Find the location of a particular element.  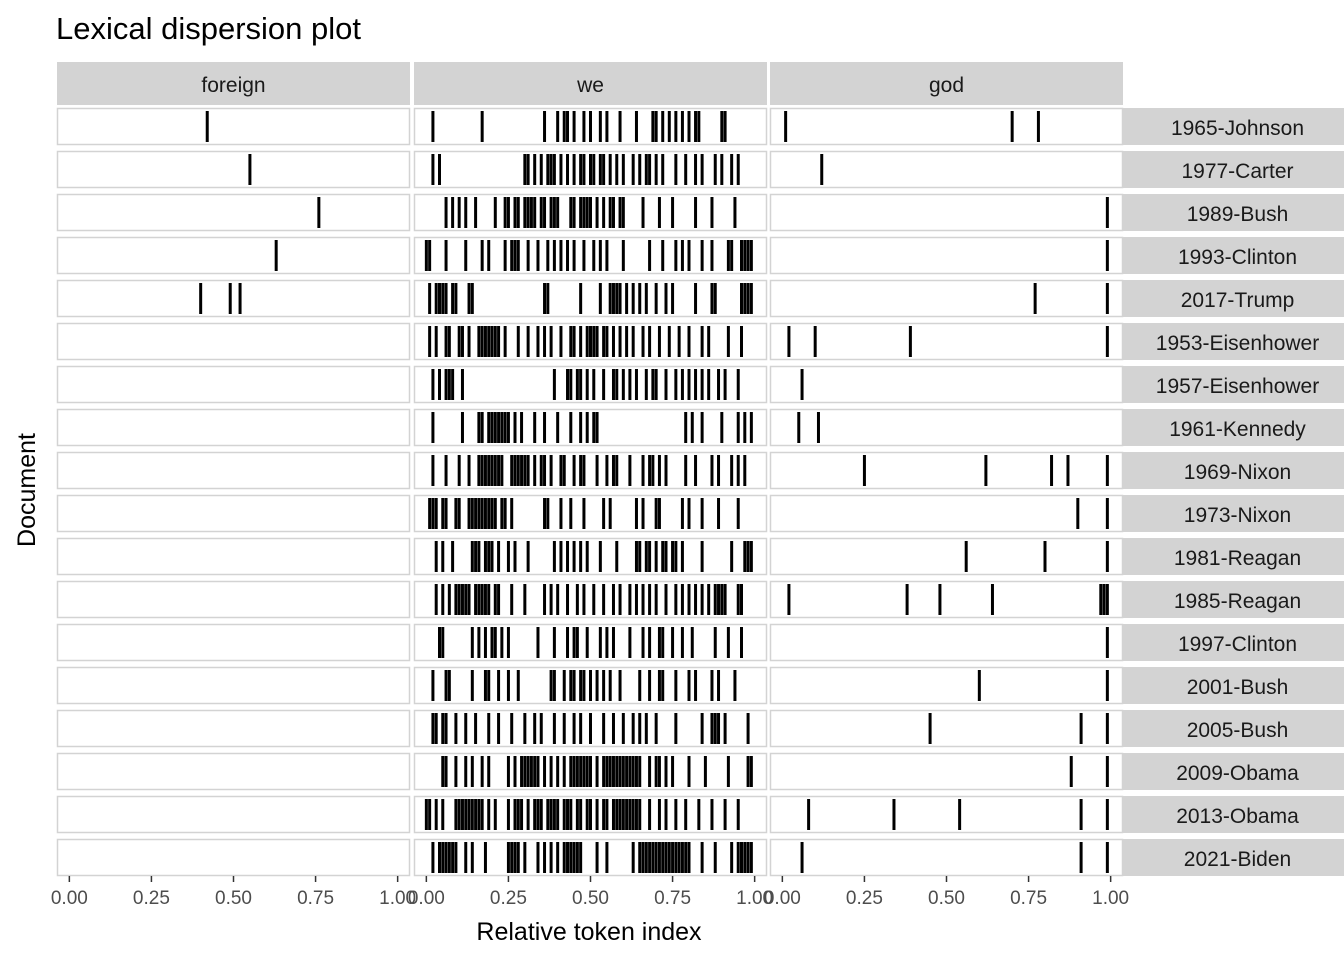

panel-we-1961-kennedy is located at coordinates (590, 427).